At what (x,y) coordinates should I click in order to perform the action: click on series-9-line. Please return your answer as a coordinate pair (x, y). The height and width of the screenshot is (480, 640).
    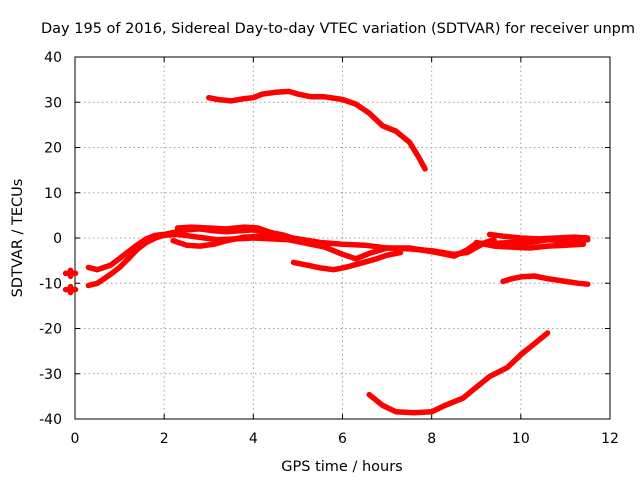
    Looking at the image, I should click on (545, 280).